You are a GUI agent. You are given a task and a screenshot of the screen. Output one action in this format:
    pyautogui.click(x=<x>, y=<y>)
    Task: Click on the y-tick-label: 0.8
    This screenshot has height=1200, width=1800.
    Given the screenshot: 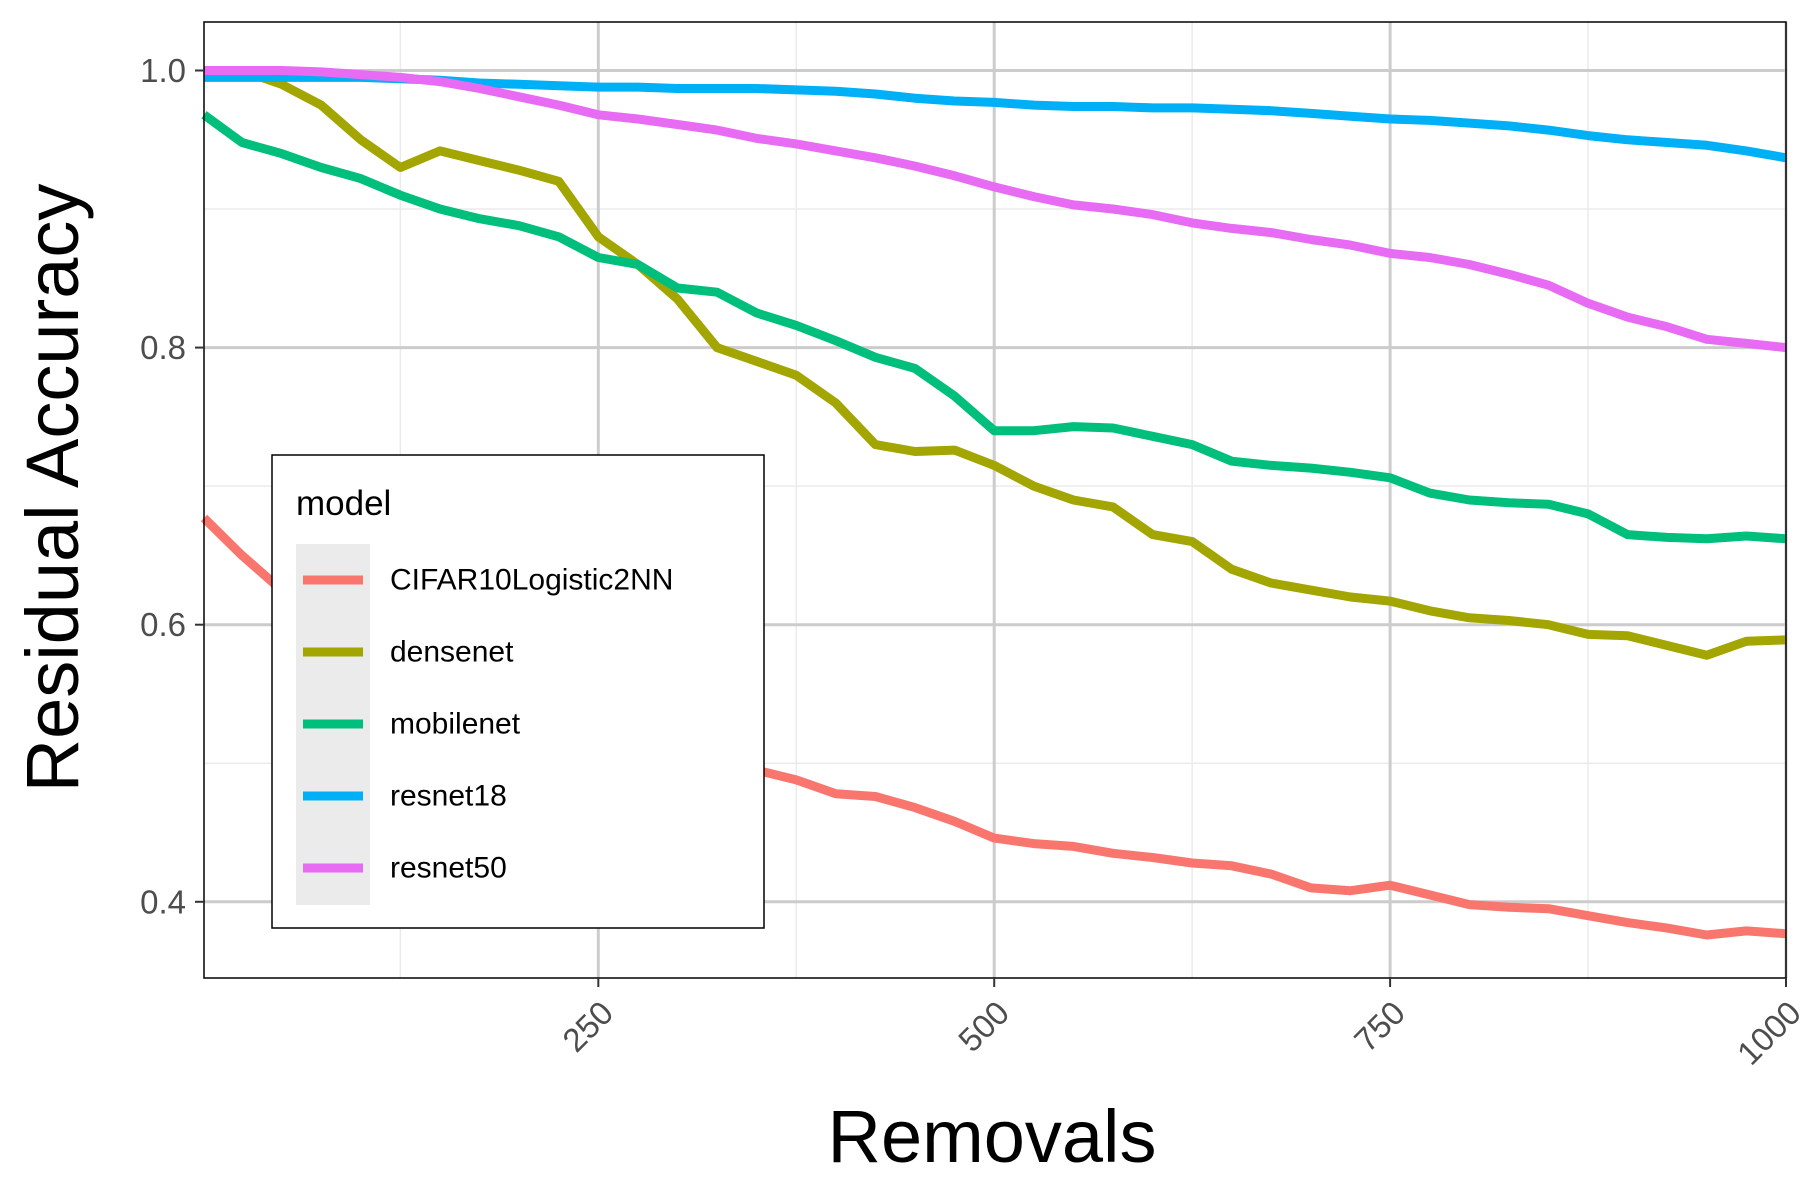 What is the action you would take?
    pyautogui.click(x=163, y=347)
    